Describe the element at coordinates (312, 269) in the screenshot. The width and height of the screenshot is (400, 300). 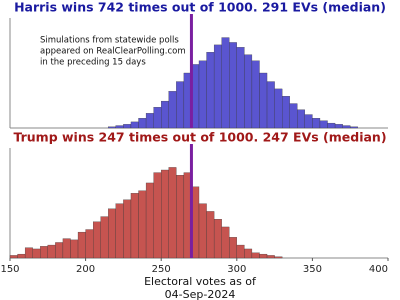
I see `x-tick-label: 350` at that location.